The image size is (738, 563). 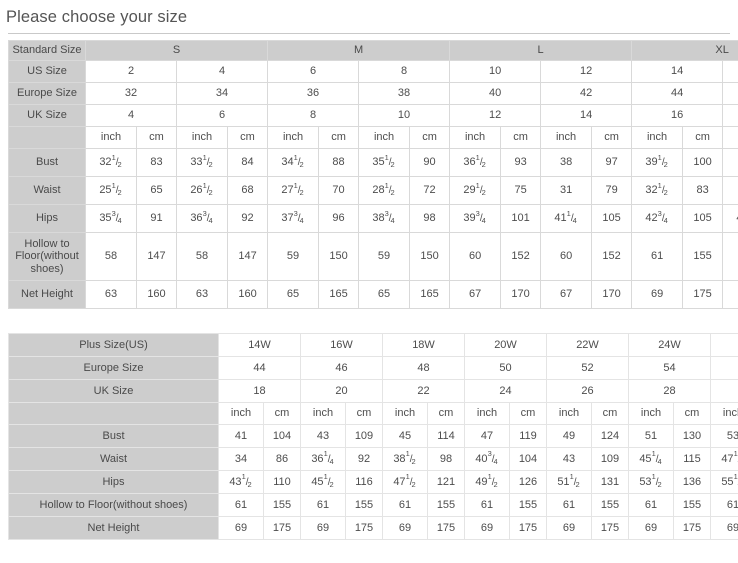 I want to click on bust-cm: 88, so click(x=339, y=162).